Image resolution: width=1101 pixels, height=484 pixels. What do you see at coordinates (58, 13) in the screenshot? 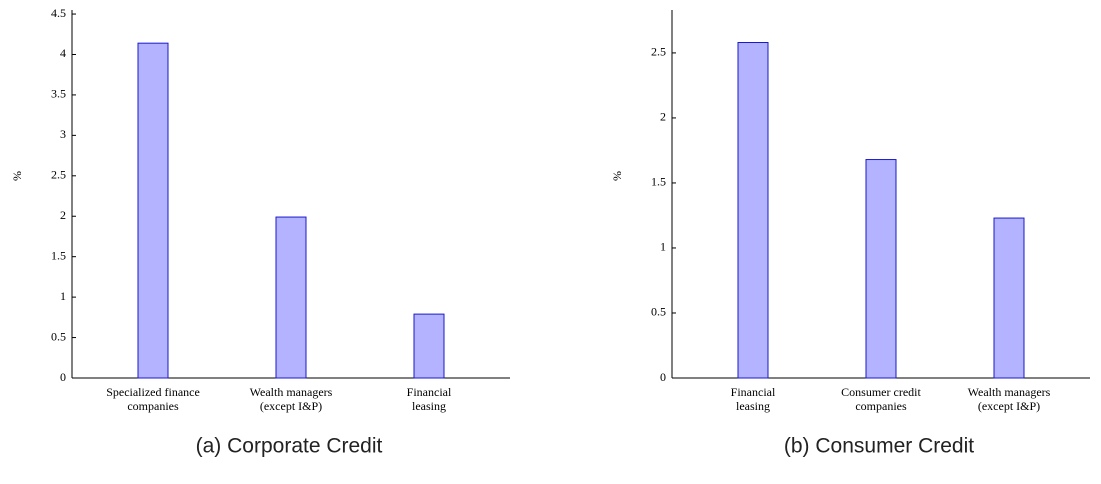
I see `y-tick-label: 4.5` at bounding box center [58, 13].